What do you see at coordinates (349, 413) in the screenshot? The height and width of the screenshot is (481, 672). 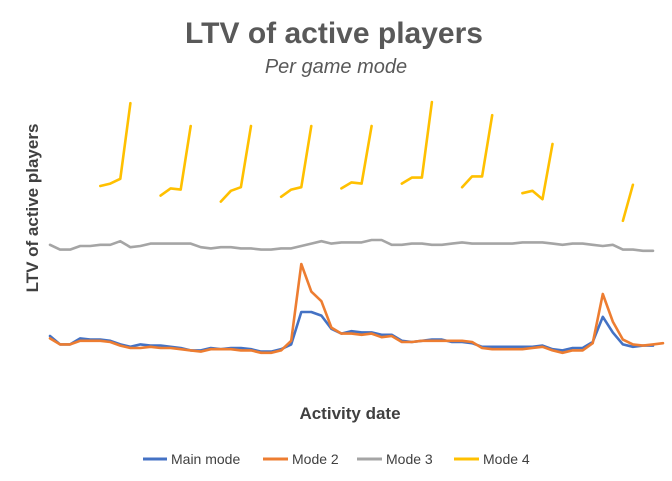 I see `x-axis-title: Activity date` at bounding box center [349, 413].